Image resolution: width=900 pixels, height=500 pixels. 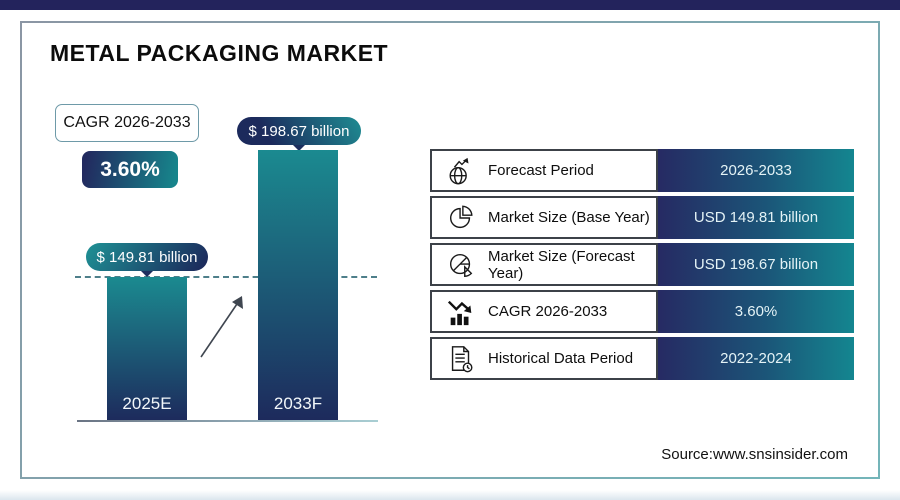 I want to click on globe-growth-icon, so click(x=461, y=171).